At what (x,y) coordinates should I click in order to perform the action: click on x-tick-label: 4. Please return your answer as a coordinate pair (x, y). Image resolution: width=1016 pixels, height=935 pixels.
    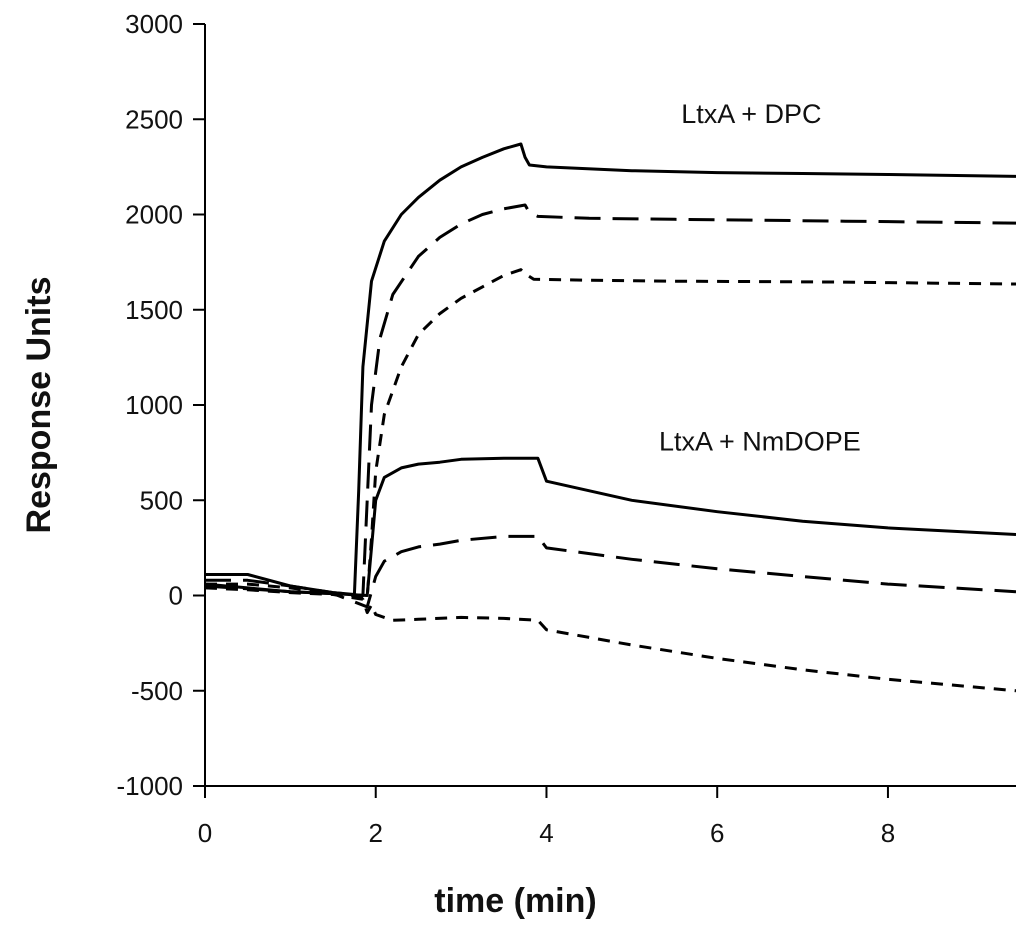
    Looking at the image, I should click on (546, 833).